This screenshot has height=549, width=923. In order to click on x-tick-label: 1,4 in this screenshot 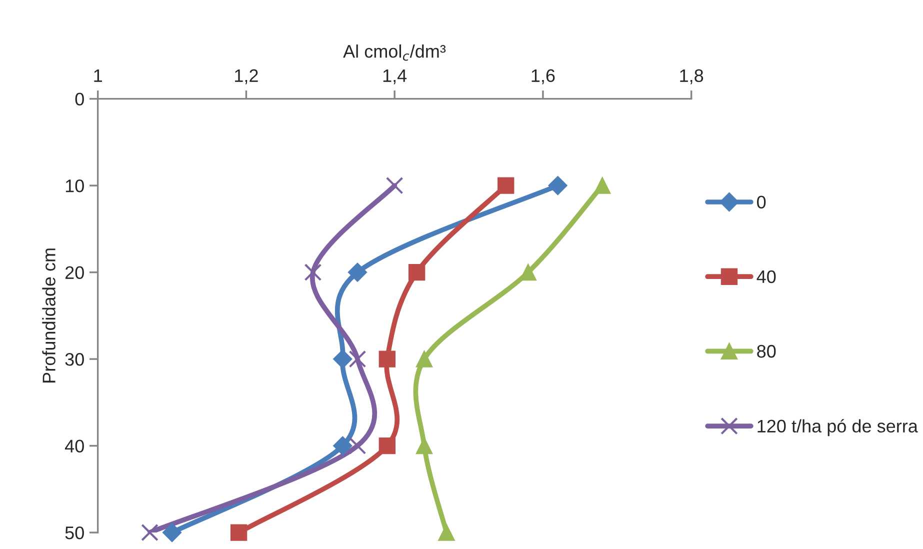, I will do `click(395, 76)`.